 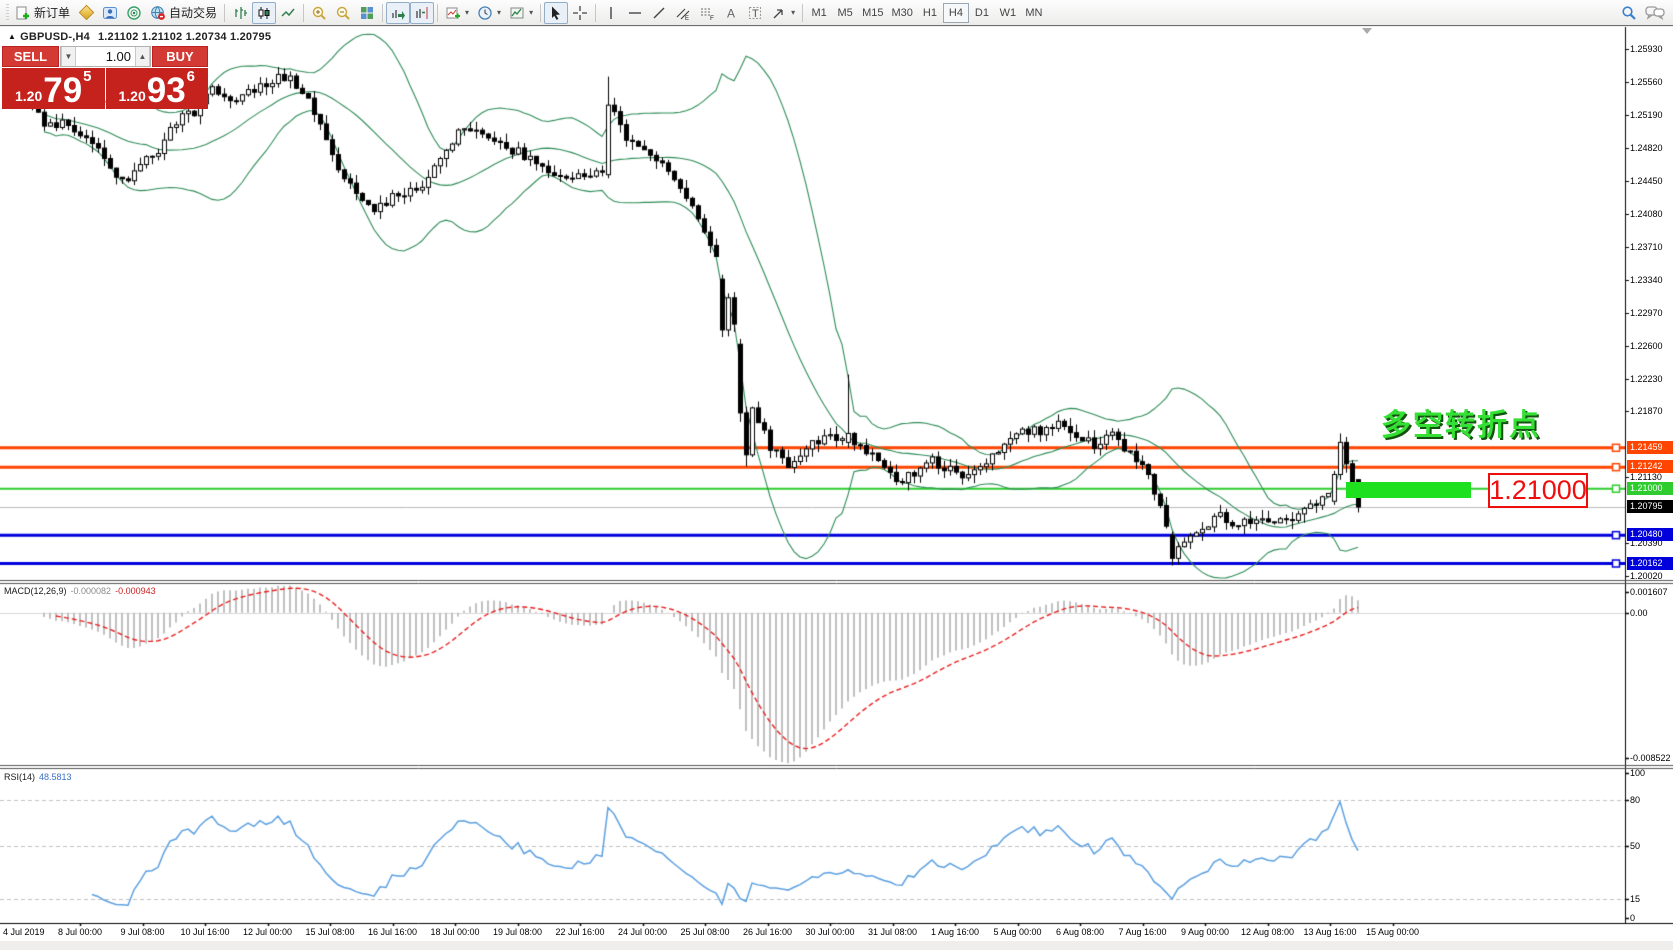 What do you see at coordinates (1008, 12) in the screenshot?
I see `timeframe-W1: W1` at bounding box center [1008, 12].